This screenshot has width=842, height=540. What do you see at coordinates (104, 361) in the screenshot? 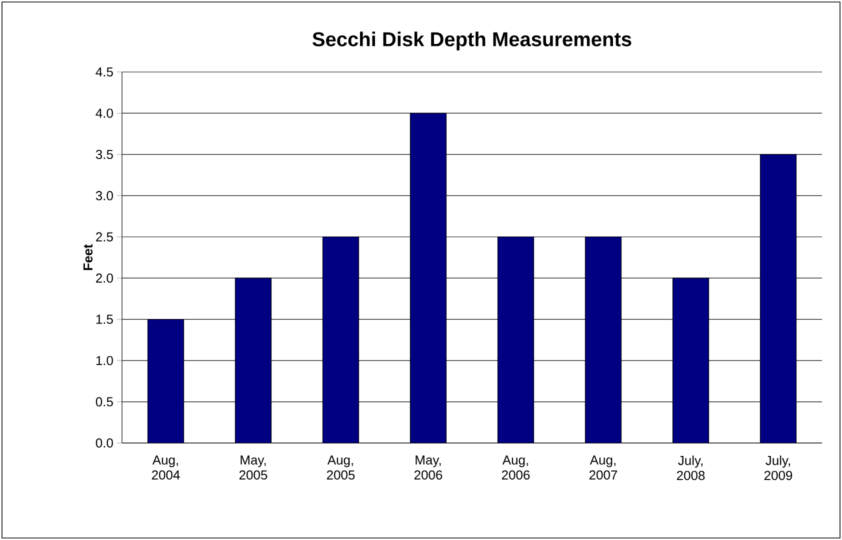
I see `y-tick-label: 1.0` at bounding box center [104, 361].